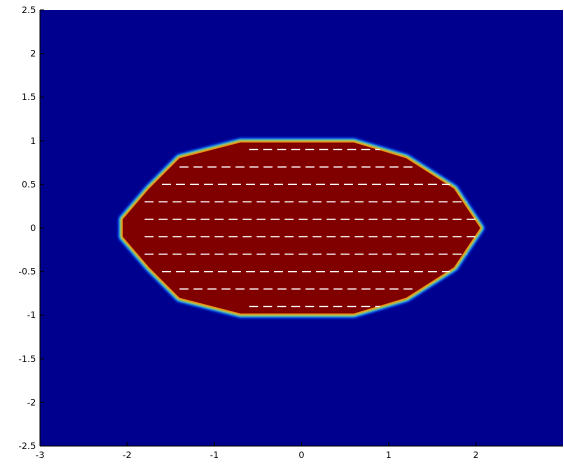 The width and height of the screenshot is (564, 466). Describe the element at coordinates (31, 403) in the screenshot. I see `y-tick-label: -2` at that location.